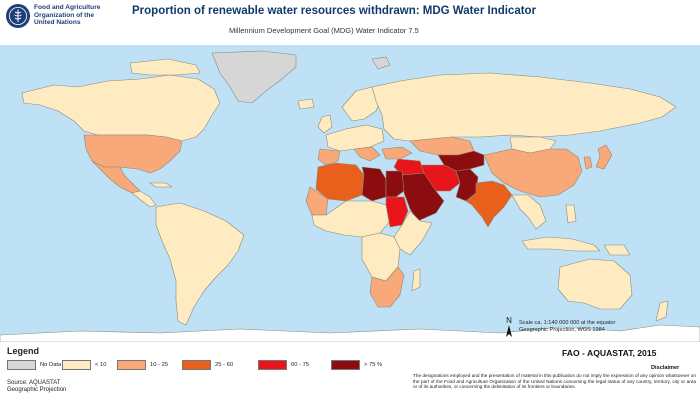 The height and width of the screenshot is (400, 700). What do you see at coordinates (57, 23) in the screenshot?
I see `org-line: United Nations` at bounding box center [57, 23].